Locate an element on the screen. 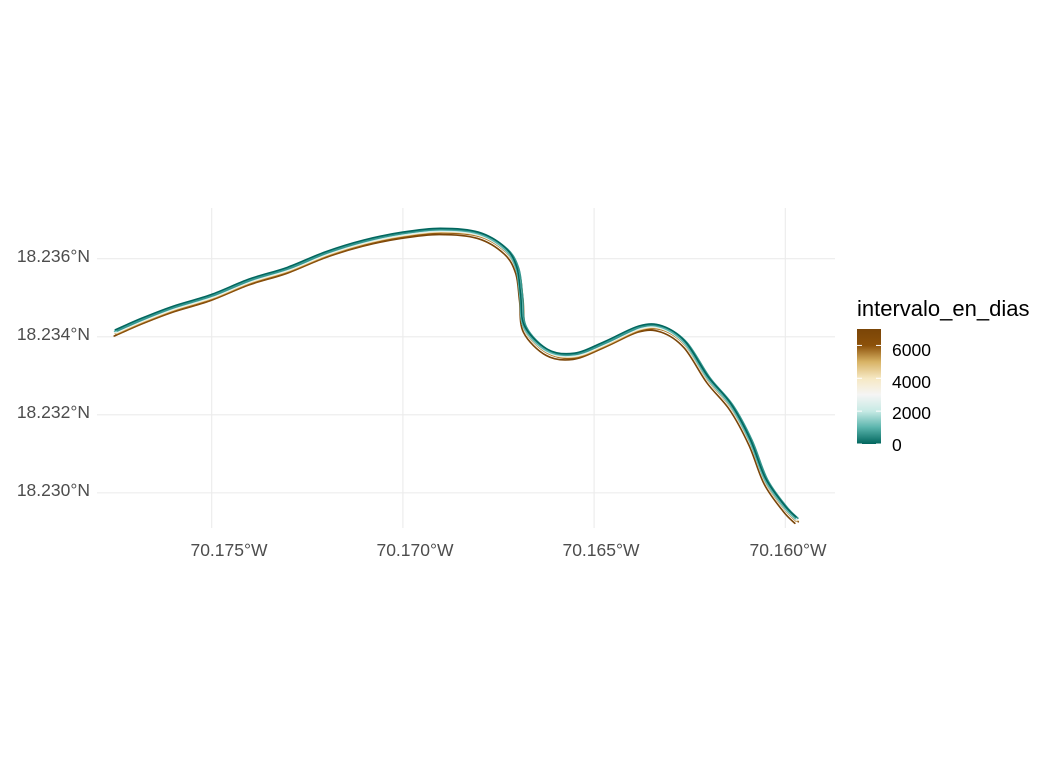  x-tick-label: 70.165°W is located at coordinates (601, 550).